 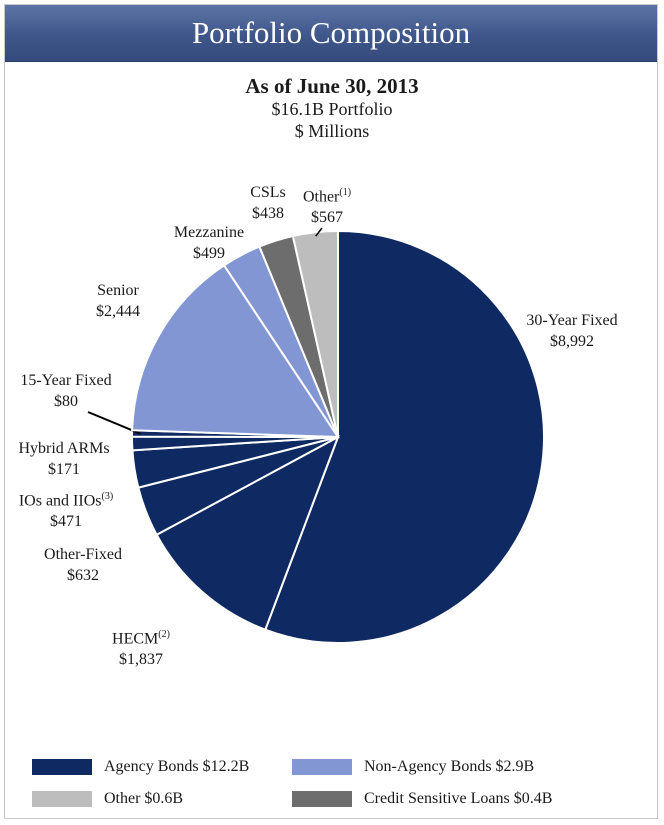 I want to click on slice-name: IOs and IIOs(3), so click(x=66, y=500).